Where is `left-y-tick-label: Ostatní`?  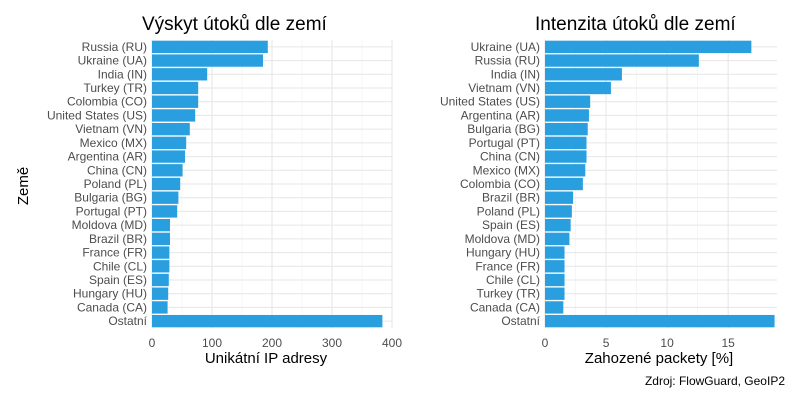 left-y-tick-label: Ostatní is located at coordinates (127, 321).